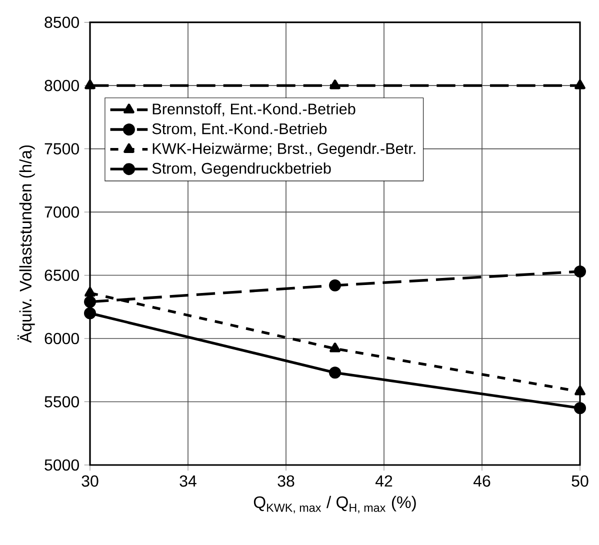  I want to click on y-tick-label: 8000, so click(61, 86).